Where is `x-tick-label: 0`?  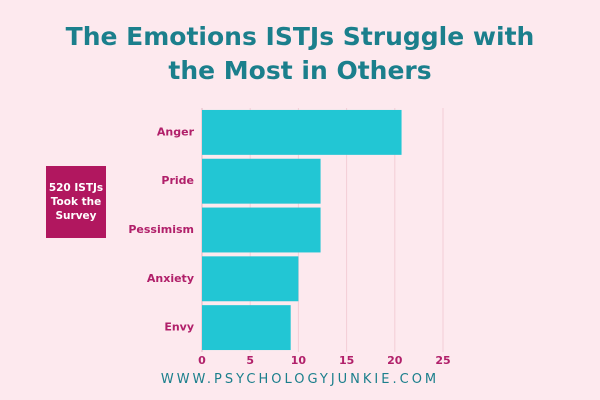 x-tick-label: 0 is located at coordinates (202, 360).